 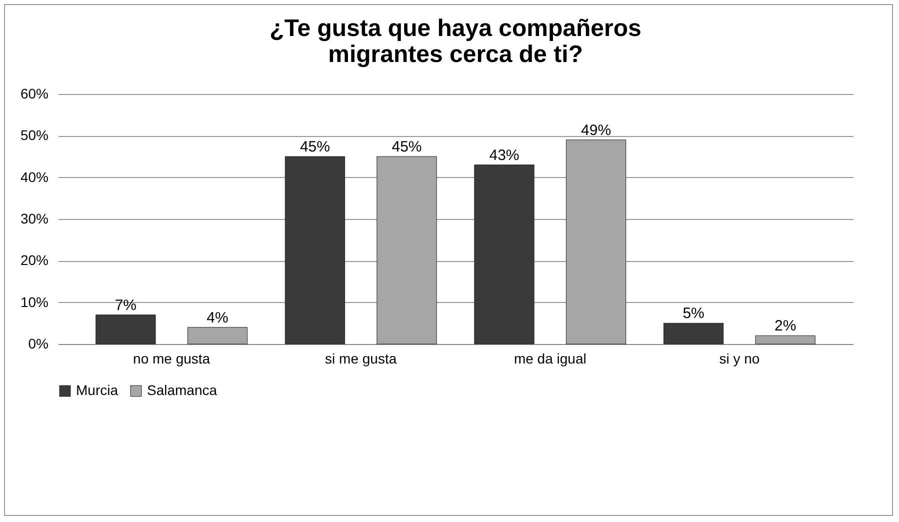 I want to click on y-tick-label: 10%, so click(x=34, y=302).